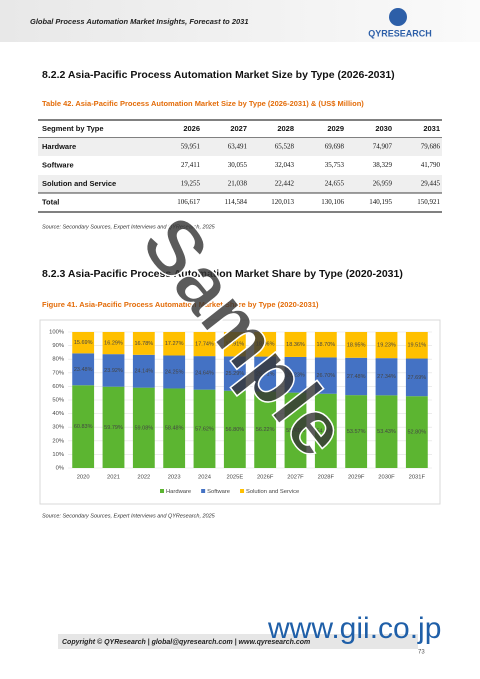 Image resolution: width=480 pixels, height=679 pixels. Describe the element at coordinates (205, 478) in the screenshot. I see `x-tick-label: 2024` at that location.